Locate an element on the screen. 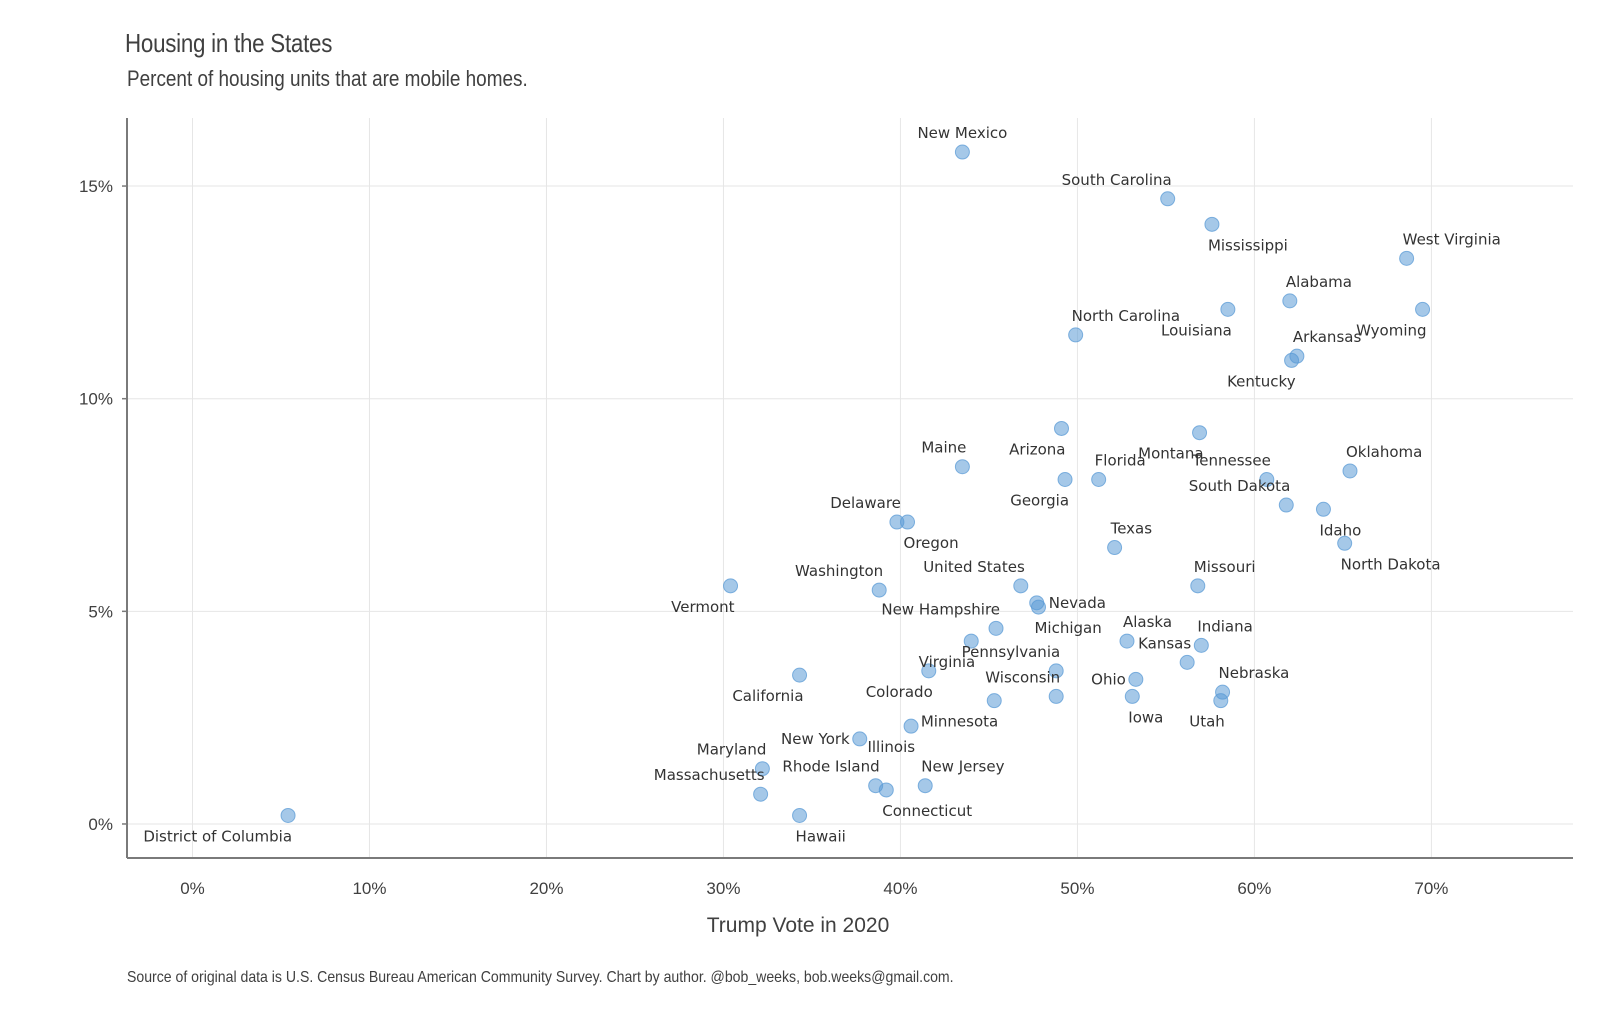  point-label: District of Columbia is located at coordinates (217, 836).